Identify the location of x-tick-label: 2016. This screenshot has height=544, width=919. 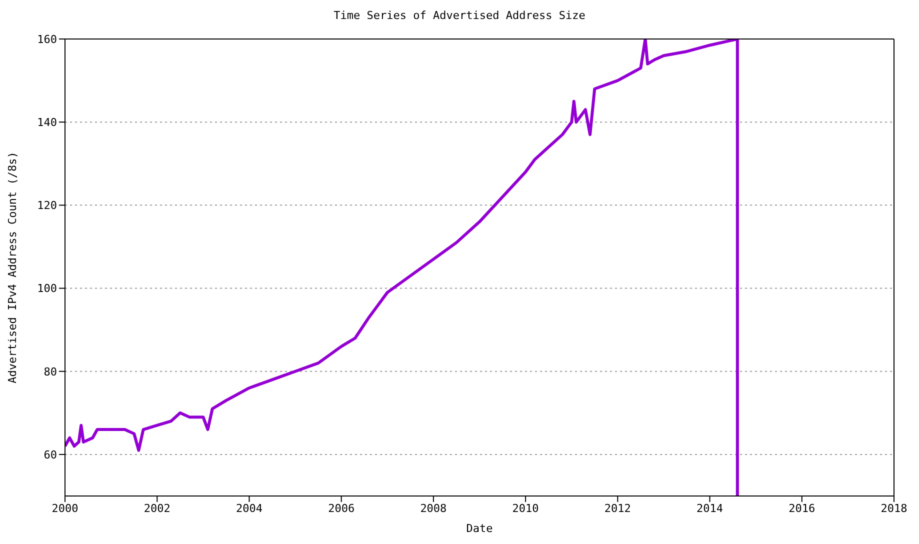
(802, 508).